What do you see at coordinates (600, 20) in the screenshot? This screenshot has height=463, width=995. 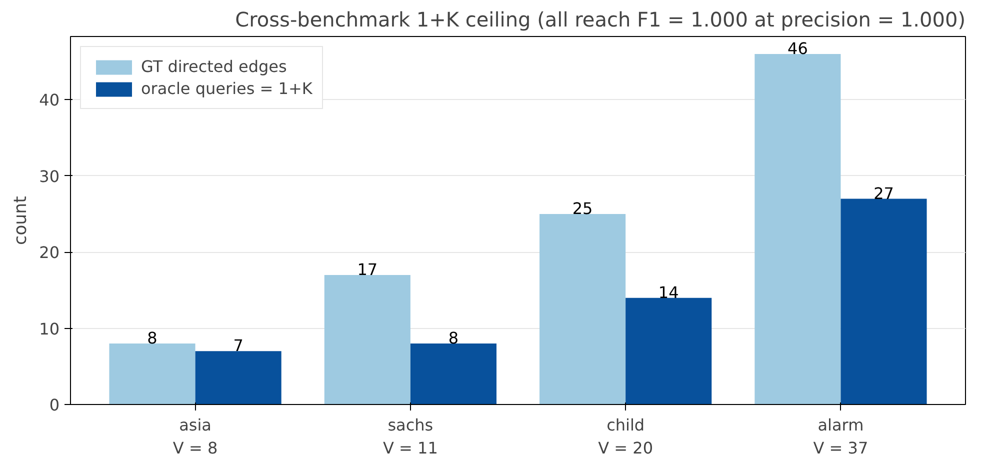 I see `chart-title: Cross-benchmark 1+K ceiling (all reach F1 = 1.000 at precision = 1.000)` at bounding box center [600, 20].